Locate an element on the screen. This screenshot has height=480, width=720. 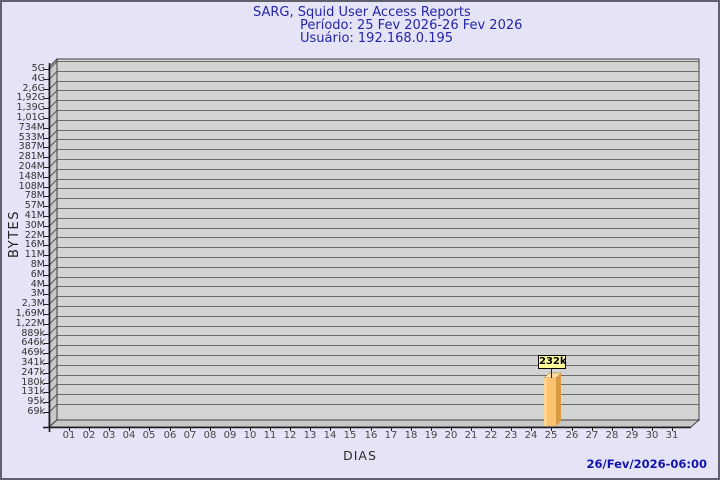
chart-user-subtitle: Usuário: 192.168.0.195 is located at coordinates (377, 38).